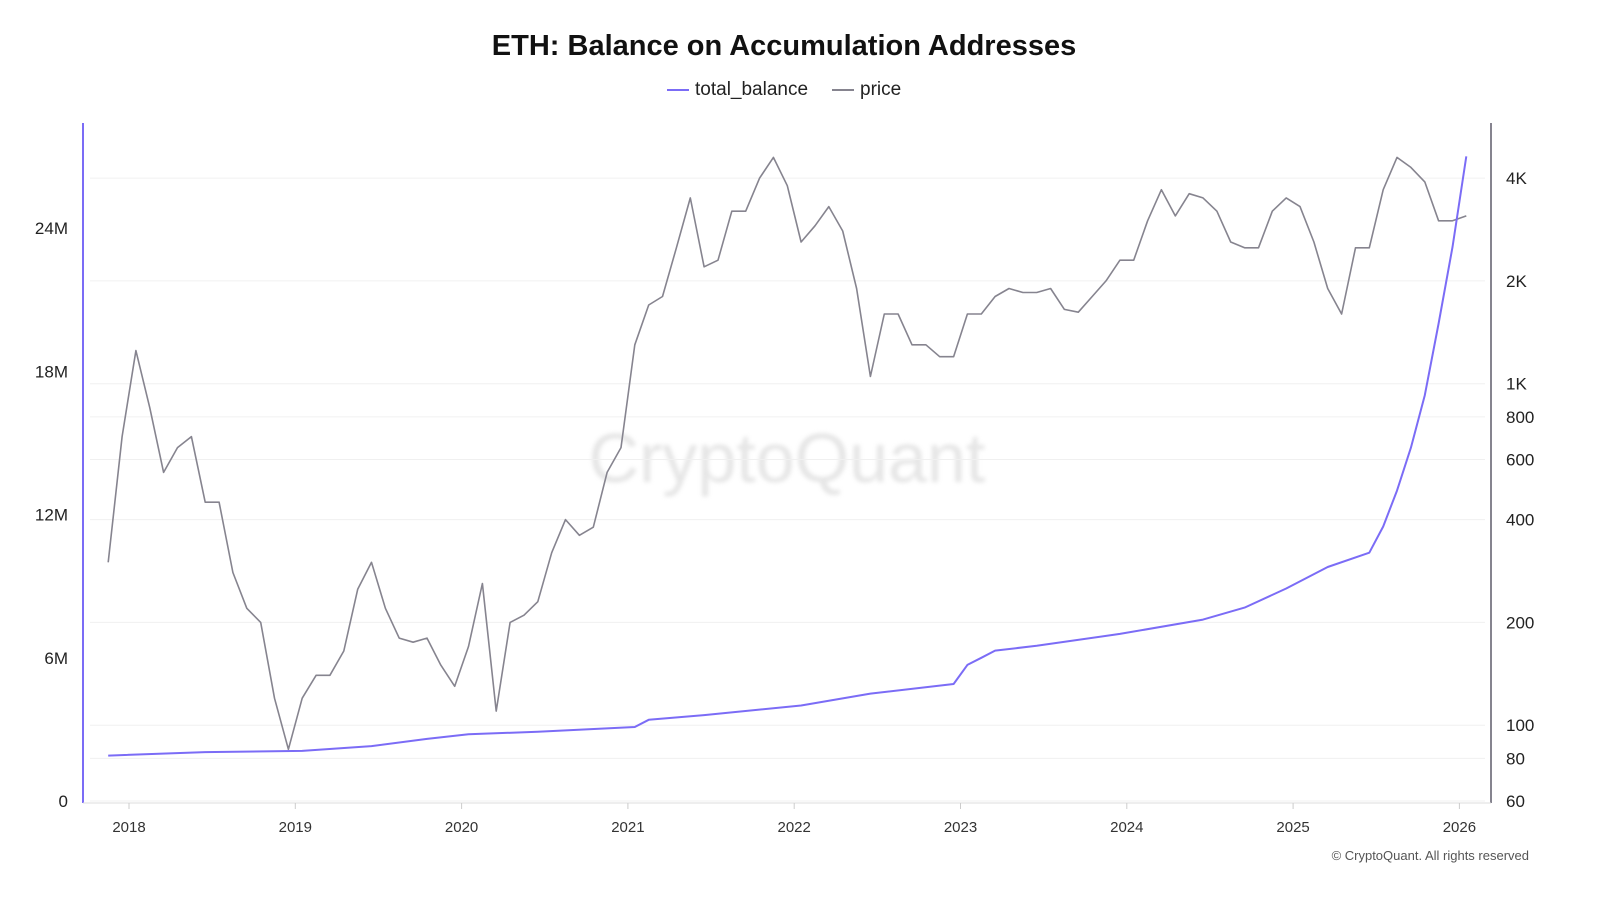 The width and height of the screenshot is (1600, 905). What do you see at coordinates (128, 827) in the screenshot?
I see `x-tick-label: 2018` at bounding box center [128, 827].